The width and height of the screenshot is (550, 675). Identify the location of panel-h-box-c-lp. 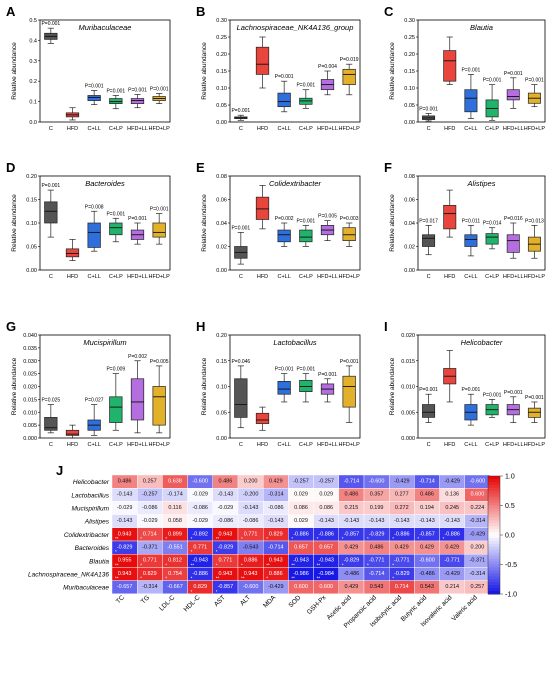
(306, 386).